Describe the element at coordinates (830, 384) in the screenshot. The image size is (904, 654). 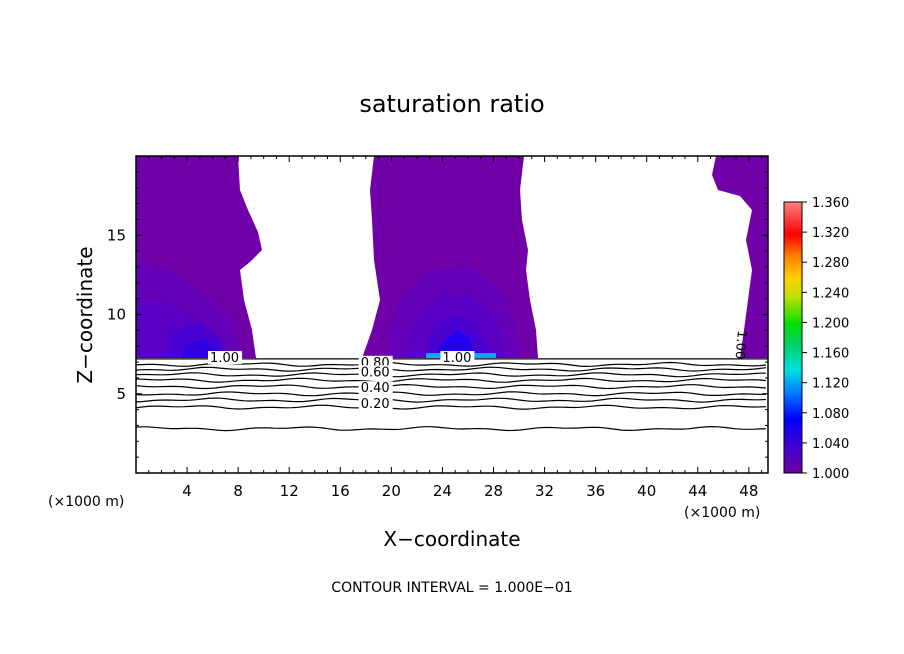
I see `colorbar-tick-label: 1.120` at that location.